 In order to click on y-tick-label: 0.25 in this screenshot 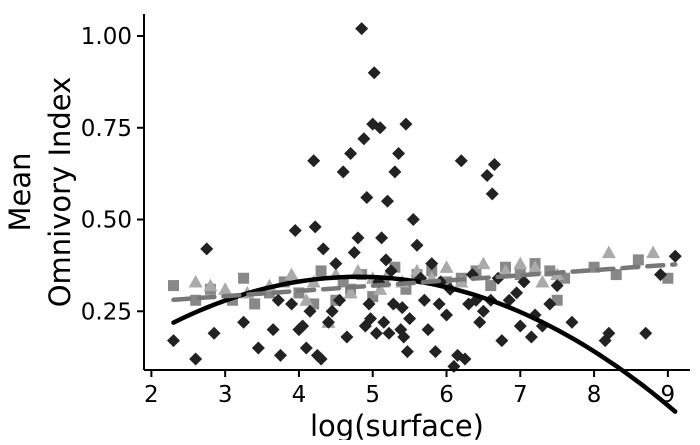, I will do `click(106, 312)`.